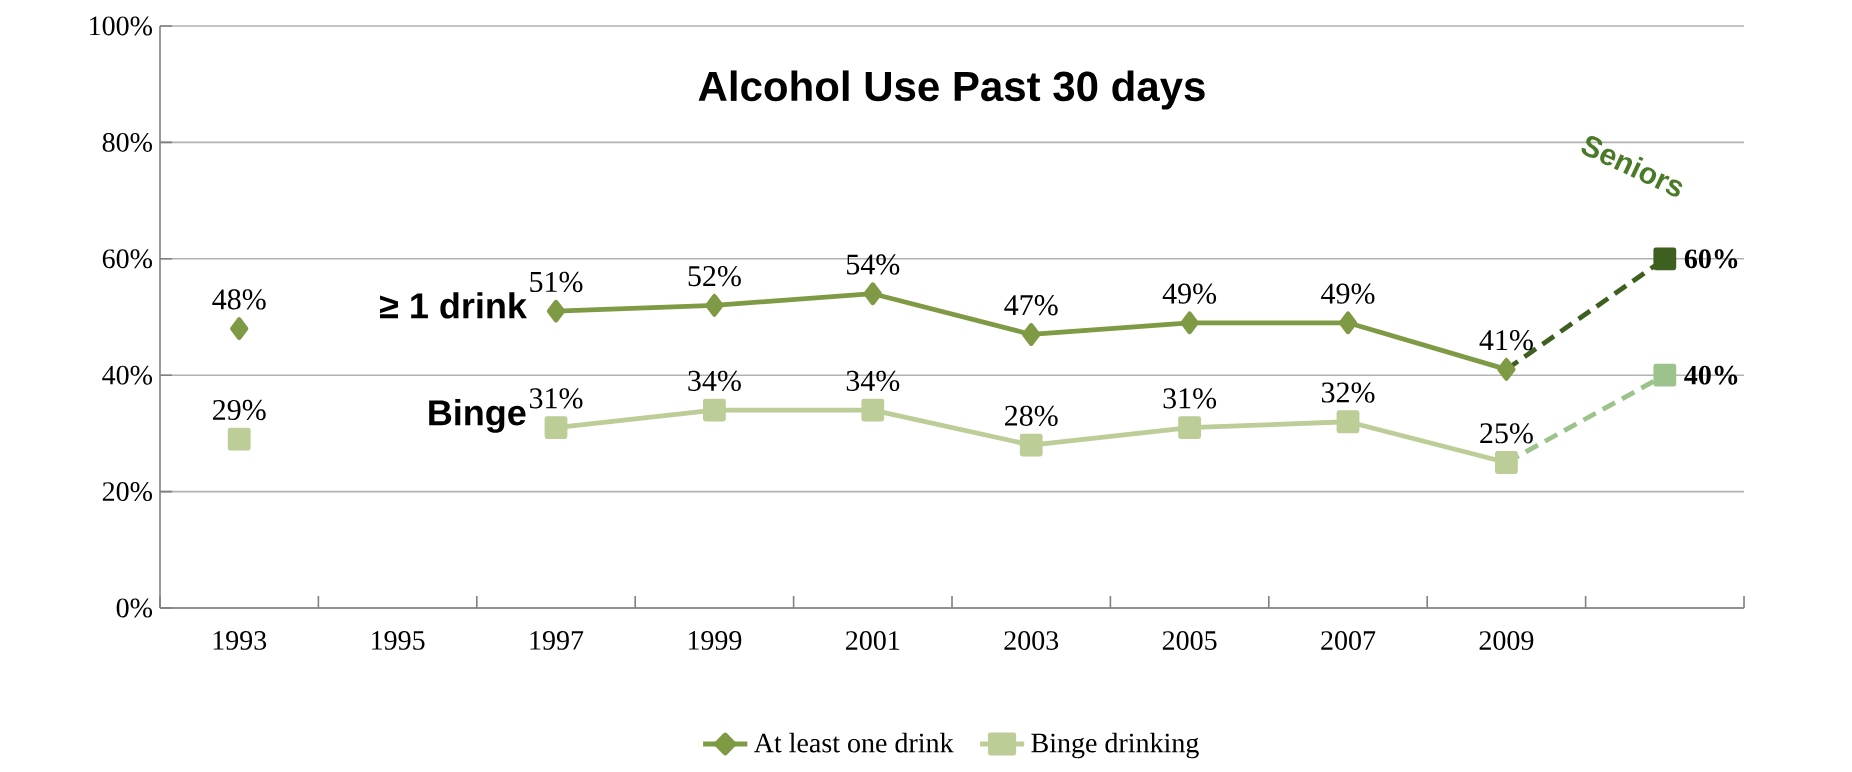 The image size is (1852, 772). Describe the element at coordinates (557, 640) in the screenshot. I see `x-tick-label: 1997` at that location.